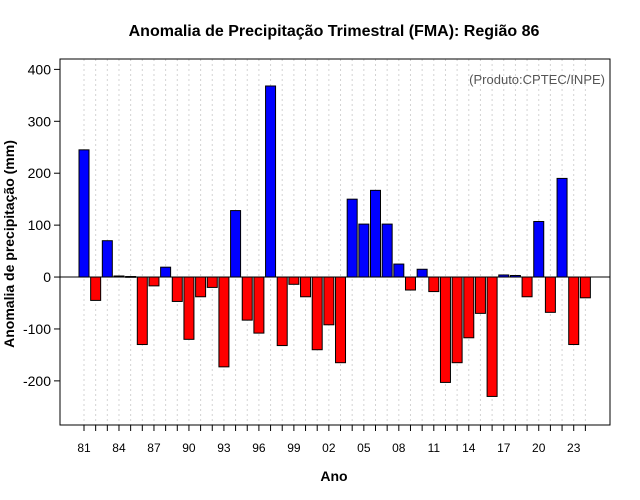 This screenshot has width=640, height=500. I want to click on bar-2023, so click(574, 311).